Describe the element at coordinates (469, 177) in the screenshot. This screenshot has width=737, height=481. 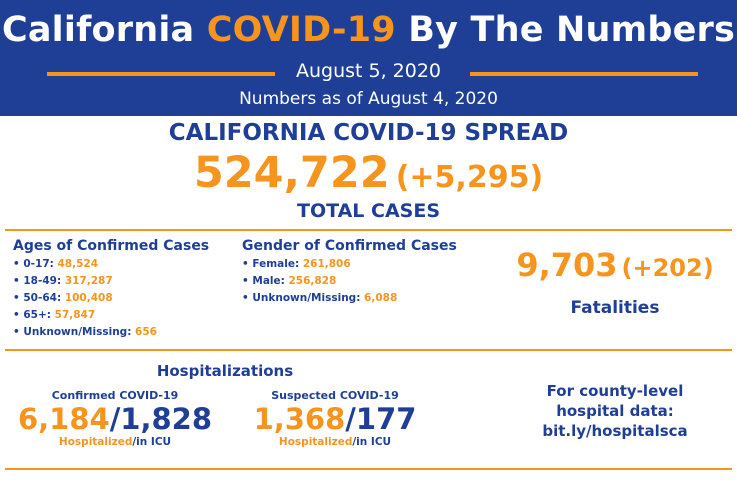
I see `total-cases-delta: (+5,295)` at that location.